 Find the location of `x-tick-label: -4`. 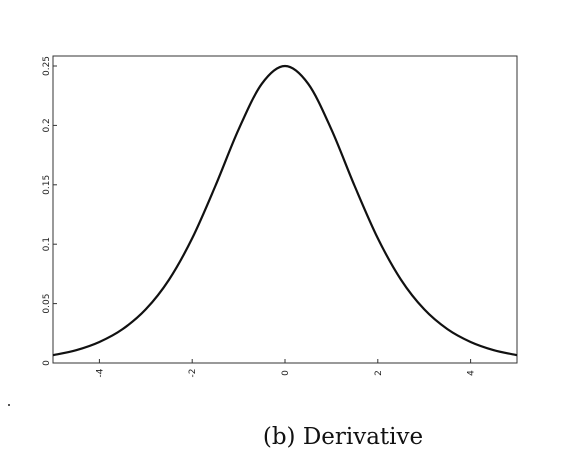

x-tick-label: -4 is located at coordinates (100, 372).